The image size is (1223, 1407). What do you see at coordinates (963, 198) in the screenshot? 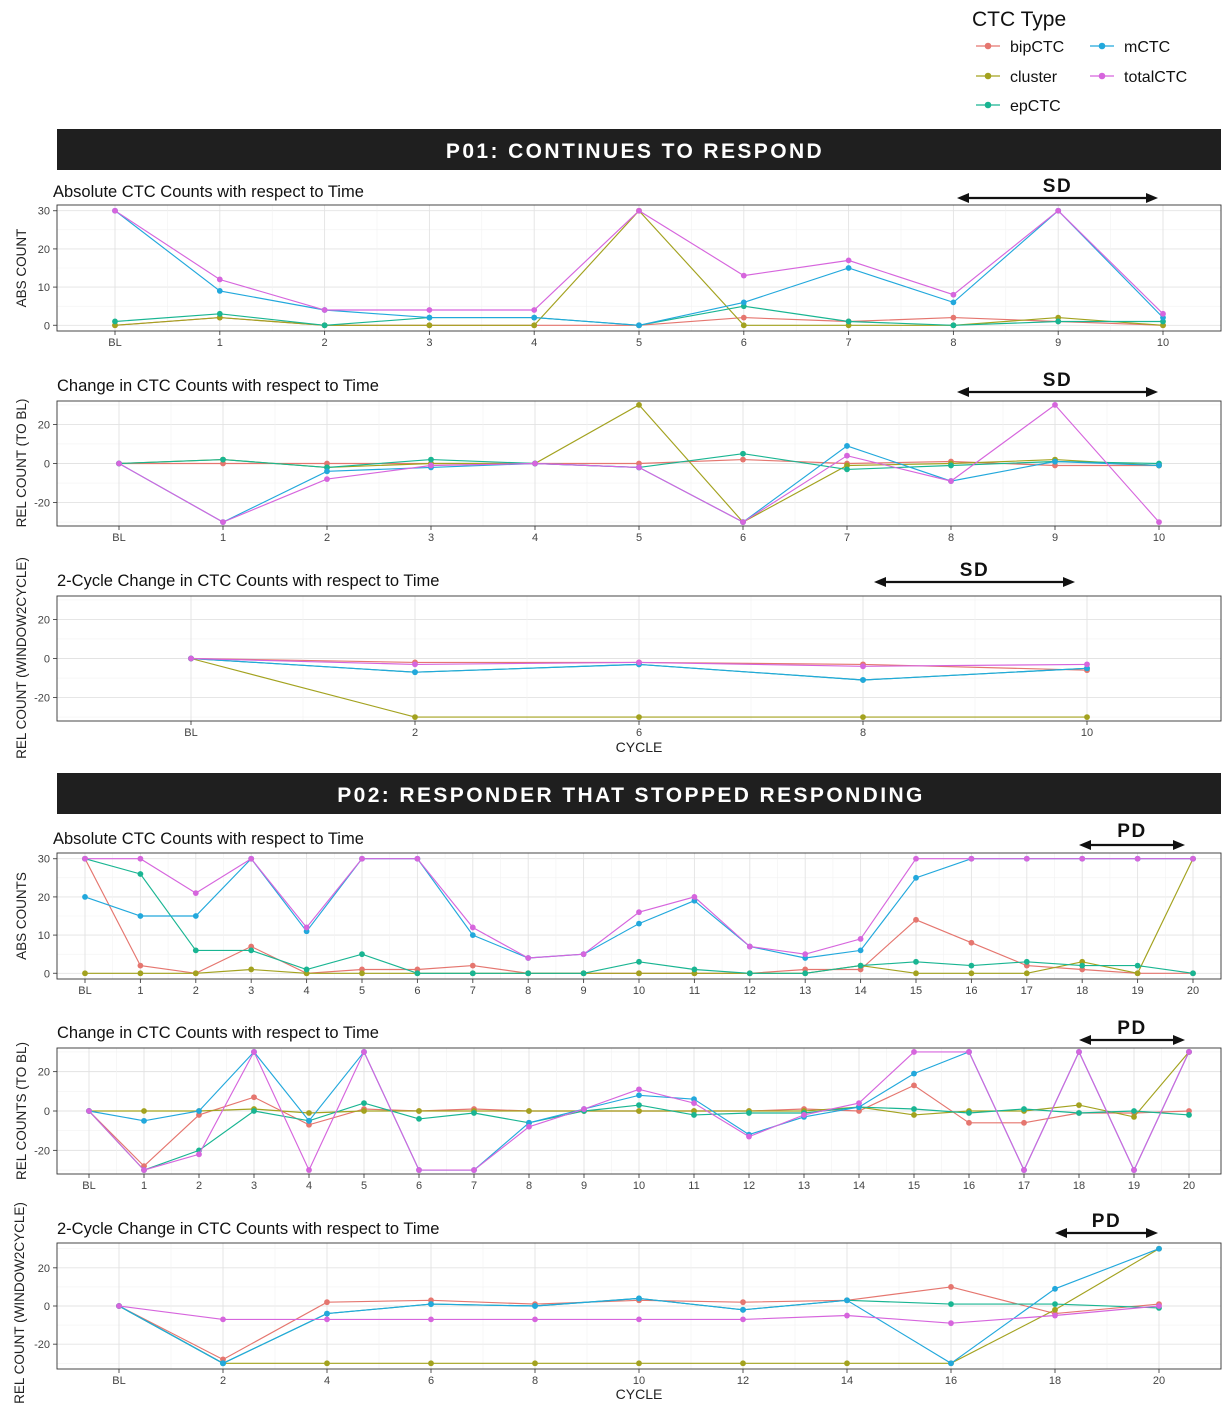
I see `annotation-arrowhead-left` at bounding box center [963, 198].